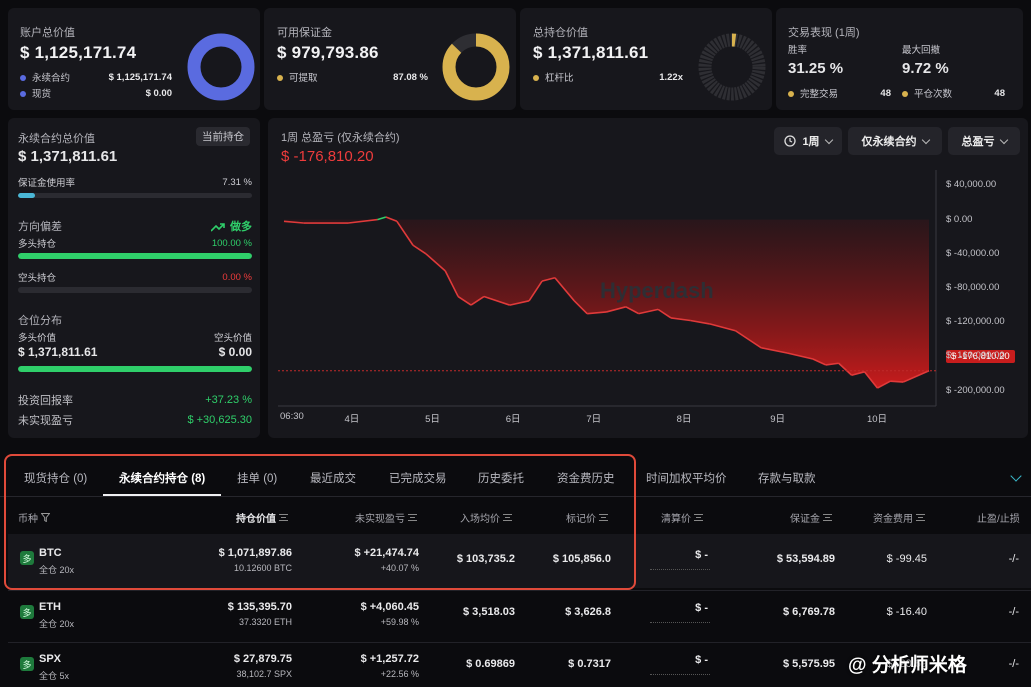  Describe the element at coordinates (303, 78) in the screenshot. I see `withdraw-label: 可提取` at that location.